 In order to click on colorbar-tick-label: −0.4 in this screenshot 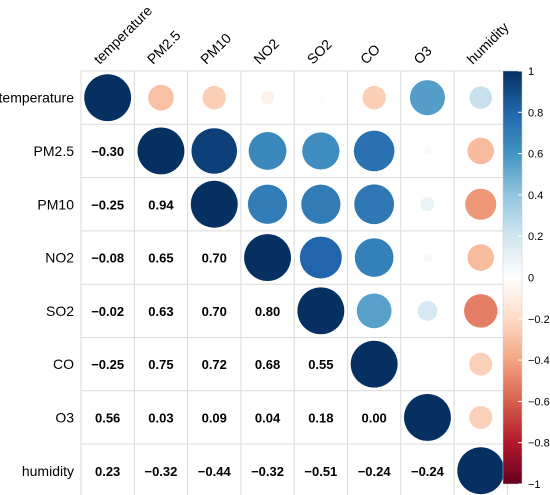, I will do `click(539, 361)`.